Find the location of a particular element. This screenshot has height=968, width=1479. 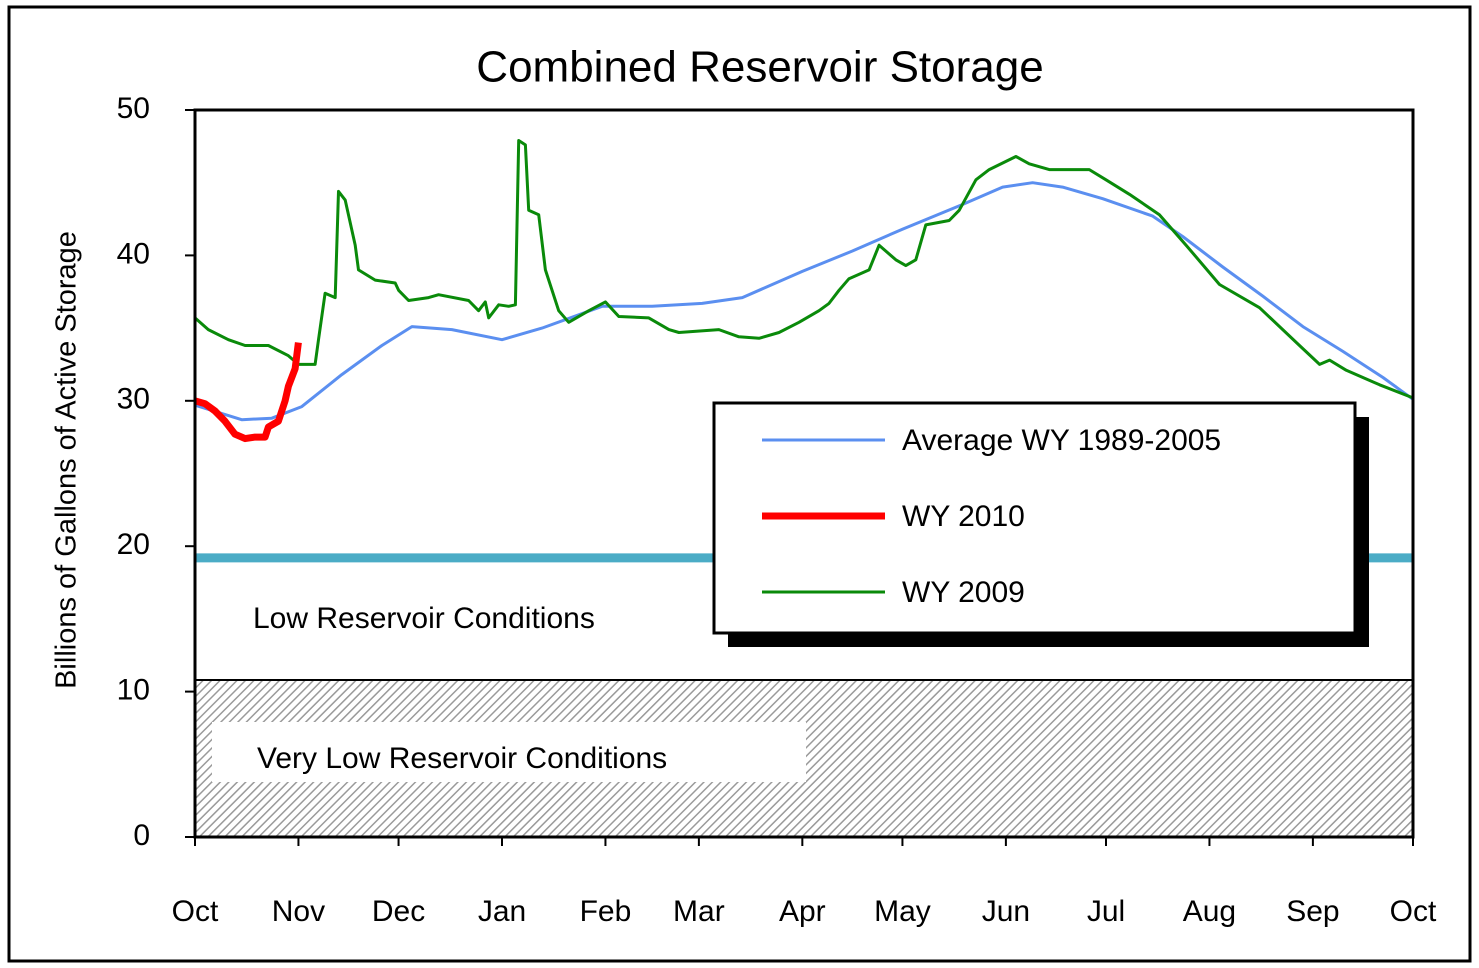

x-tick-label: Sep is located at coordinates (1312, 911).